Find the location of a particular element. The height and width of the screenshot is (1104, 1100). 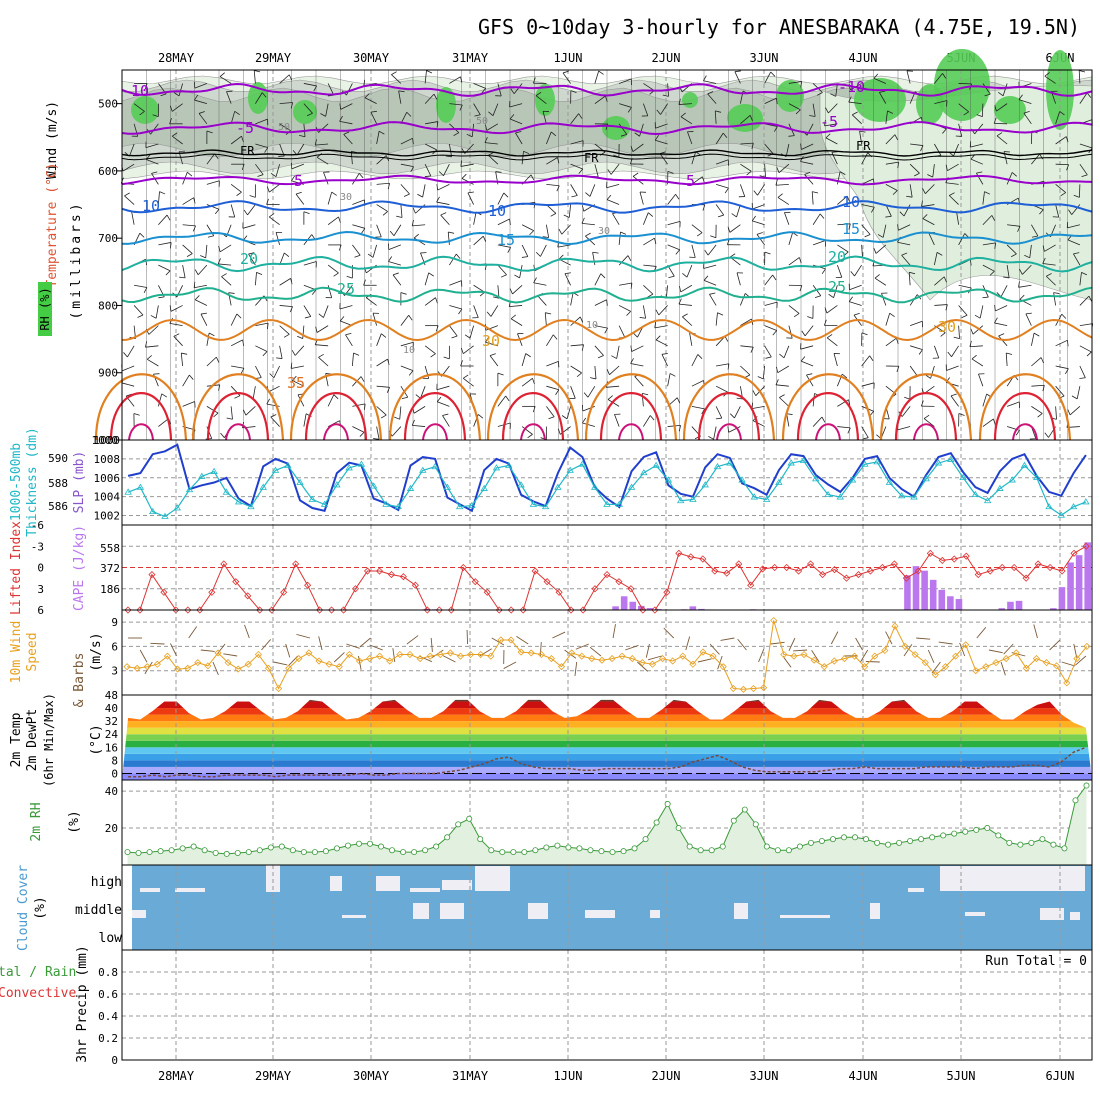

precip-tick-0.2: 0.2 is located at coordinates (108, 1038).